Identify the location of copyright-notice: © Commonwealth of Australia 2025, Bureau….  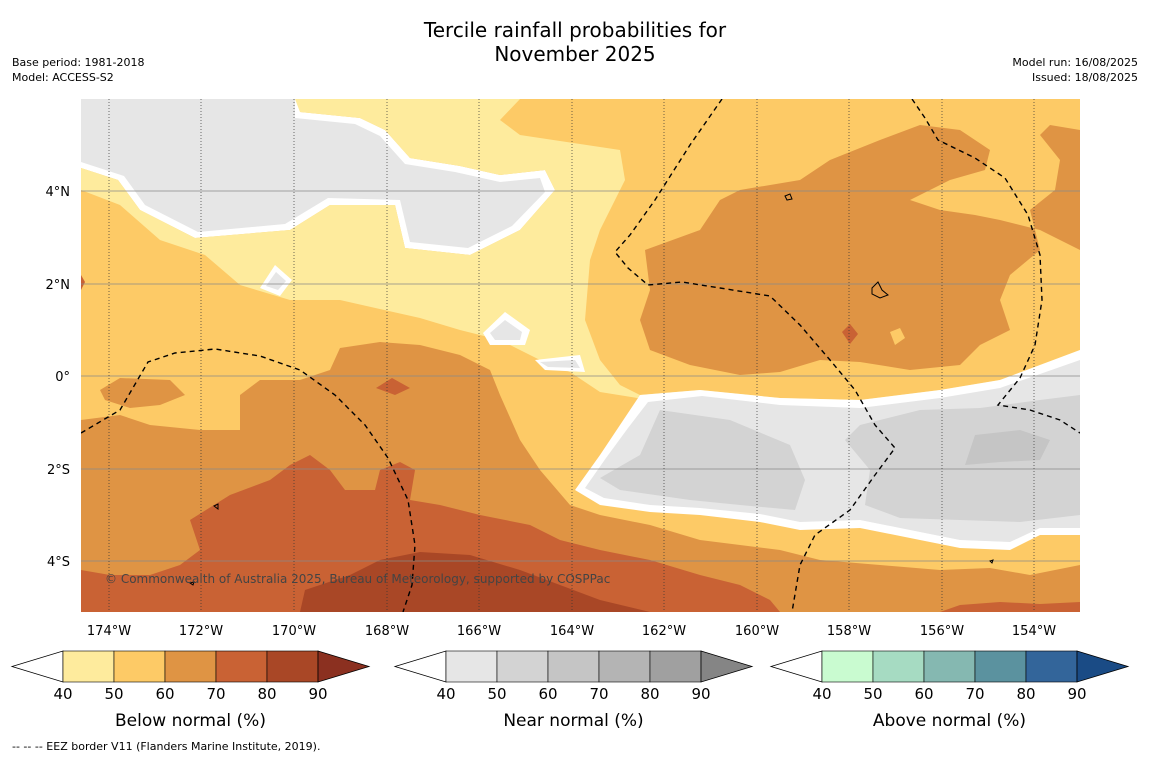
(358, 579).